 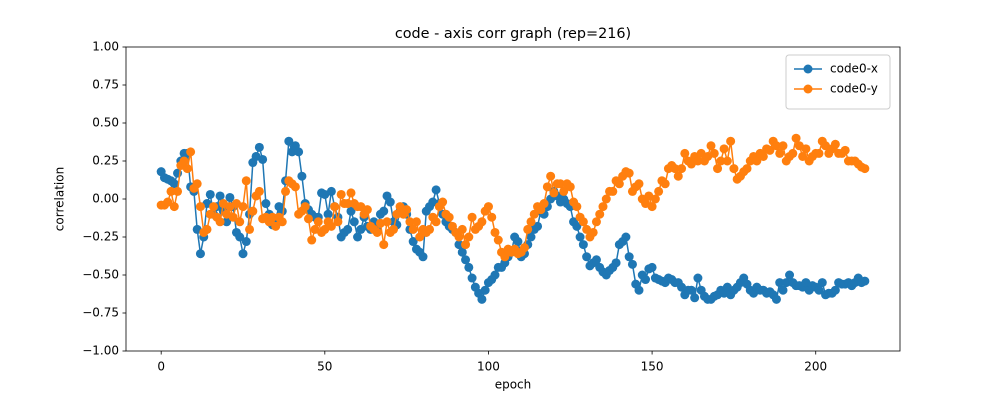 I want to click on x-tick-label: 50, so click(x=324, y=367).